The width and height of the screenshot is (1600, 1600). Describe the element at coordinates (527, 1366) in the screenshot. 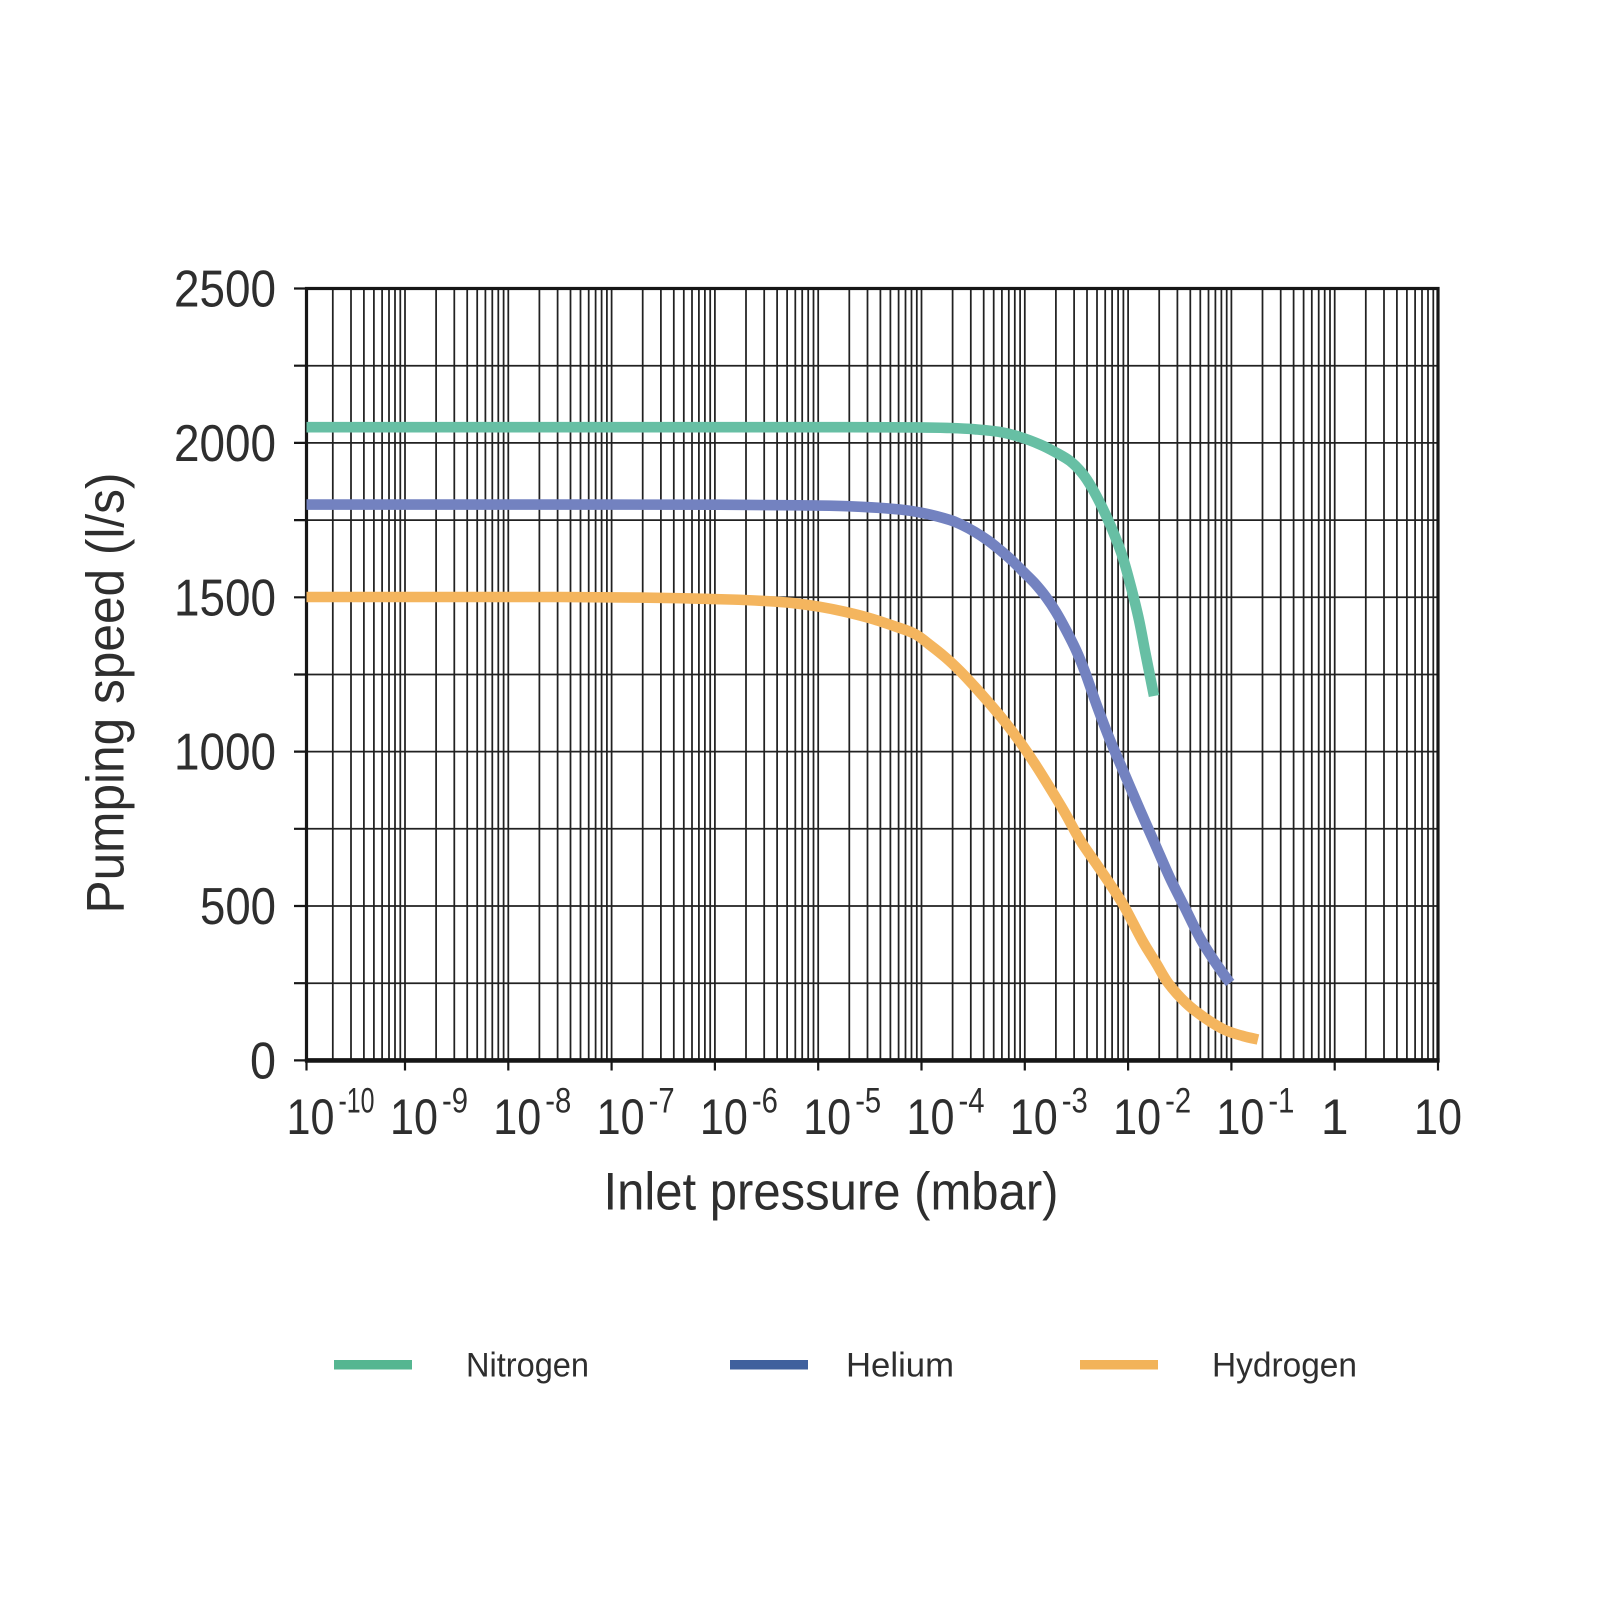

I see `svg-text: Nitrogen` at that location.